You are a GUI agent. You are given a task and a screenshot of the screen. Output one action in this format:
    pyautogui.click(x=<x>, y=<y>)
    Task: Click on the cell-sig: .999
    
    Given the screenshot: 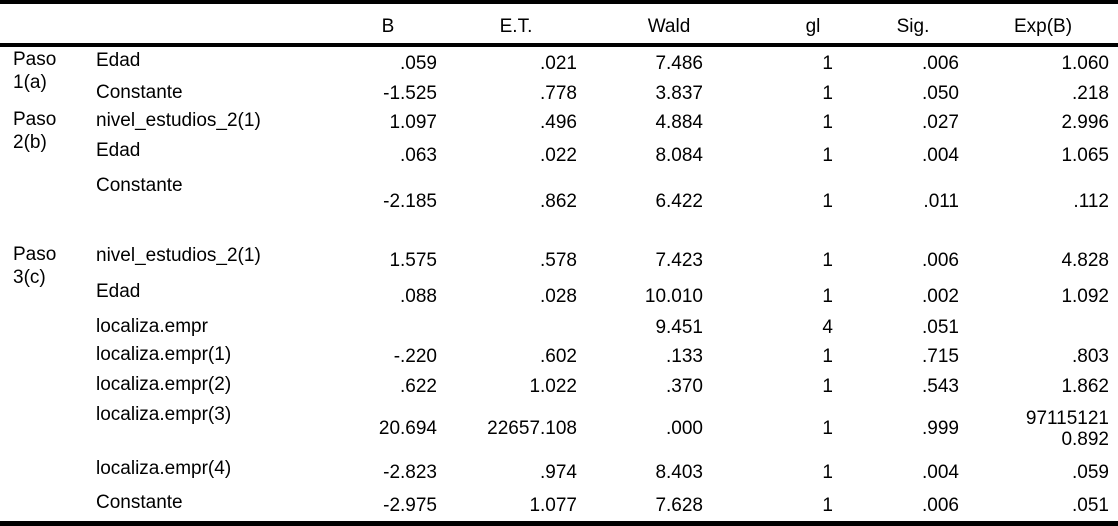 What is the action you would take?
    pyautogui.click(x=940, y=429)
    